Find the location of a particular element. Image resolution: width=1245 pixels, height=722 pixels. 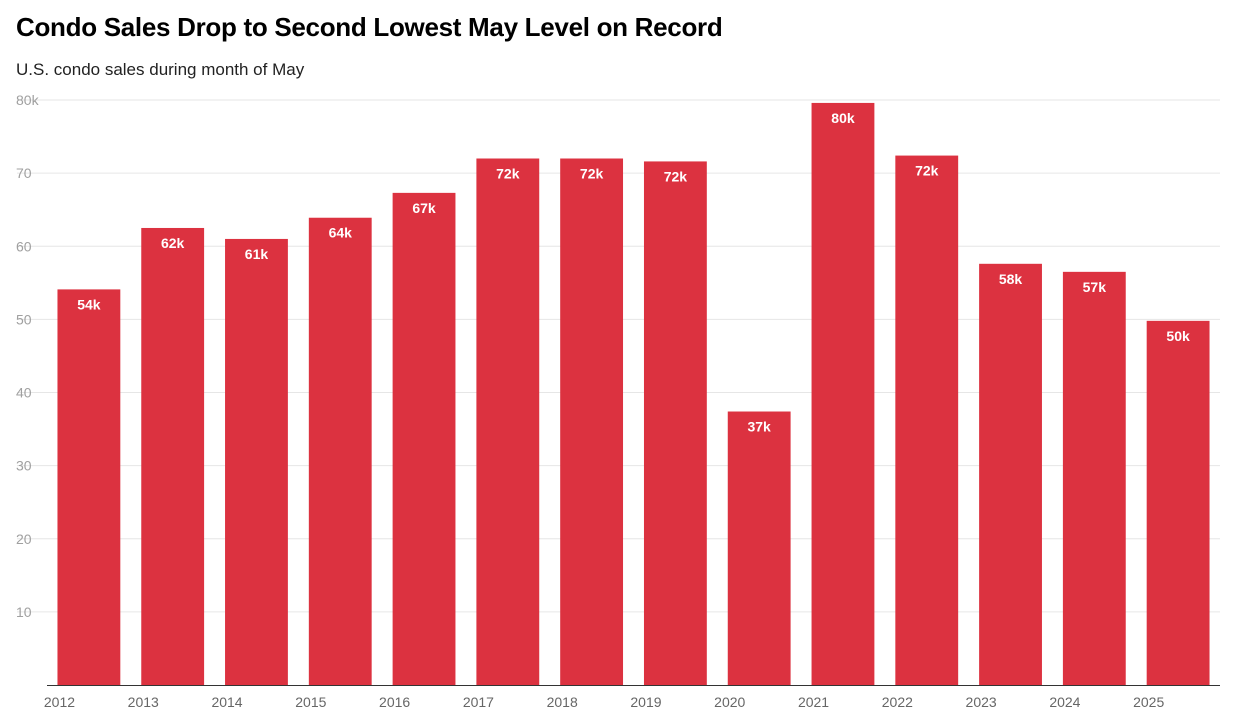

bar-2014 is located at coordinates (256, 461).